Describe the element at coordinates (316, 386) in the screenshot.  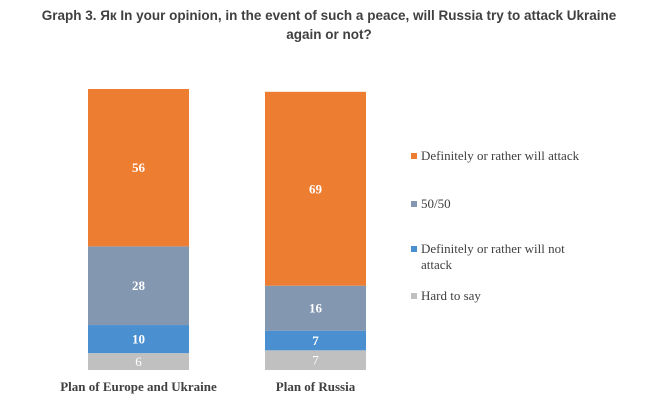
I see `category-label: Plan of Russia` at that location.